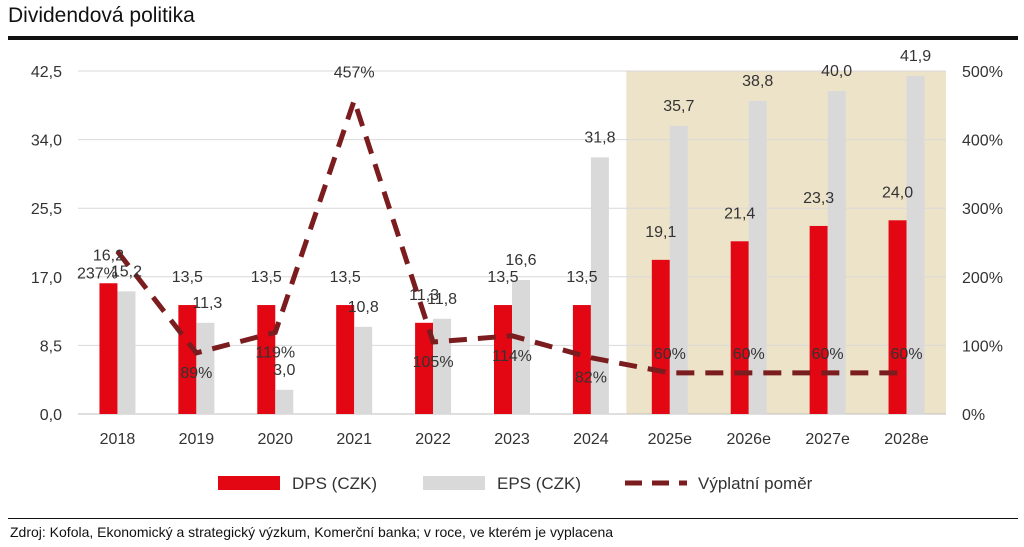  I want to click on y-right-tick: 400%, so click(982, 141).